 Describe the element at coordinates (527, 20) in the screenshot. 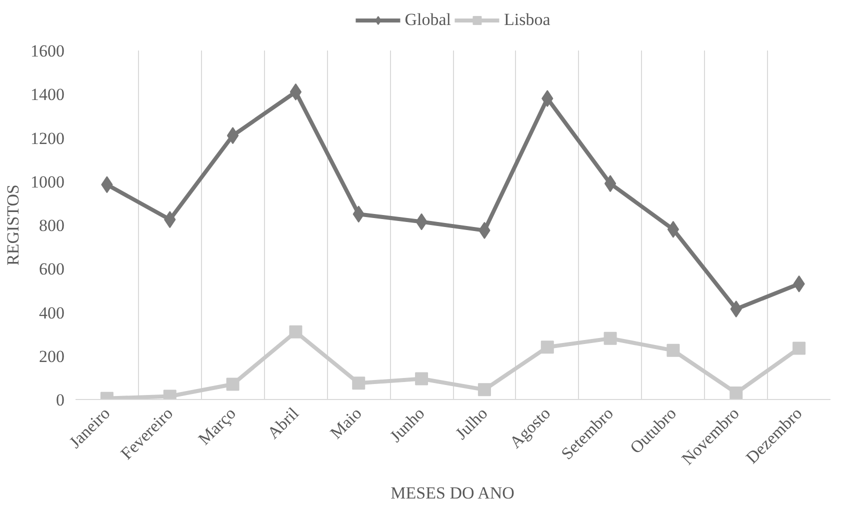

I see `legend-label: Lisboa` at that location.